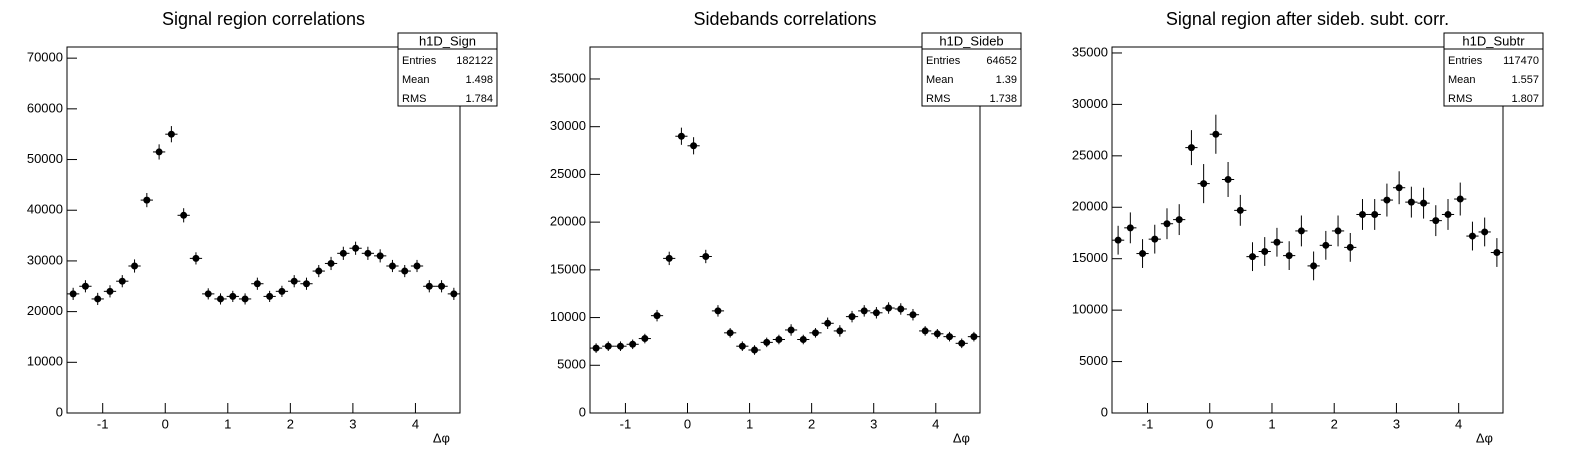 Image resolution: width=1596 pixels, height=472 pixels. I want to click on y-tick-label: 25000, so click(568, 173).